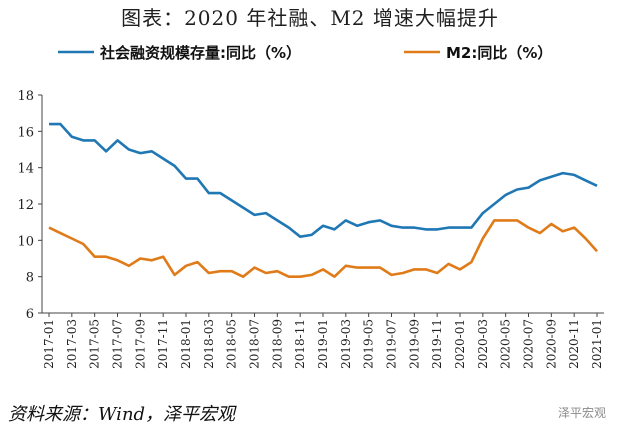  Describe the element at coordinates (499, 53) in the screenshot. I see `legend-label-2: M2:同比（%）` at that location.